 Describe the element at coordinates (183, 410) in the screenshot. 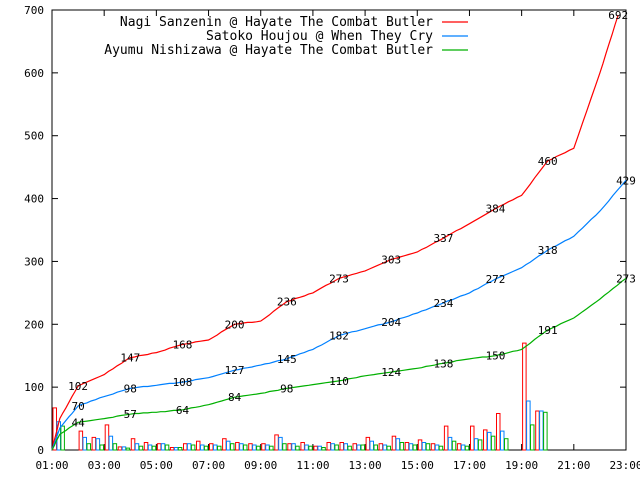

I see `data-label: 64` at that location.